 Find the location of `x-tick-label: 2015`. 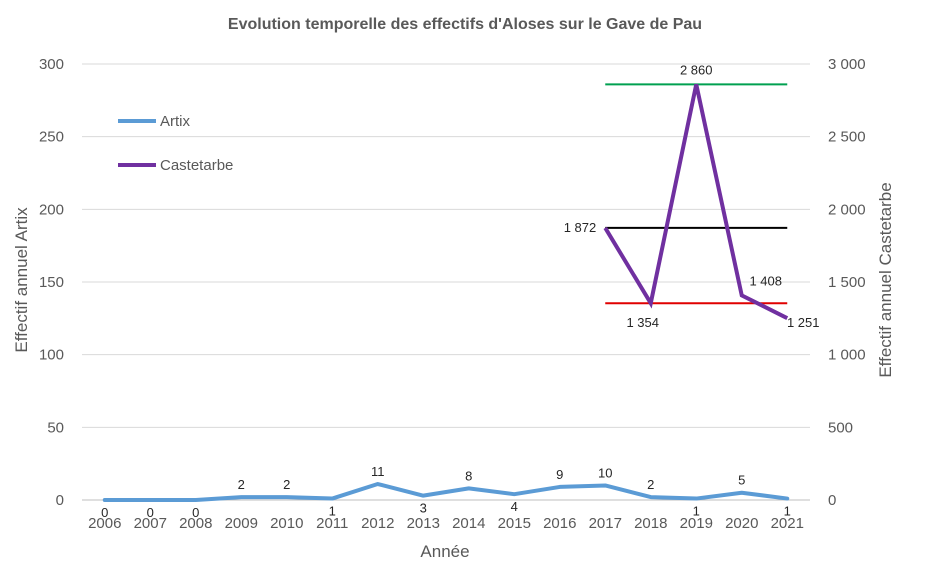

x-tick-label: 2015 is located at coordinates (514, 523).